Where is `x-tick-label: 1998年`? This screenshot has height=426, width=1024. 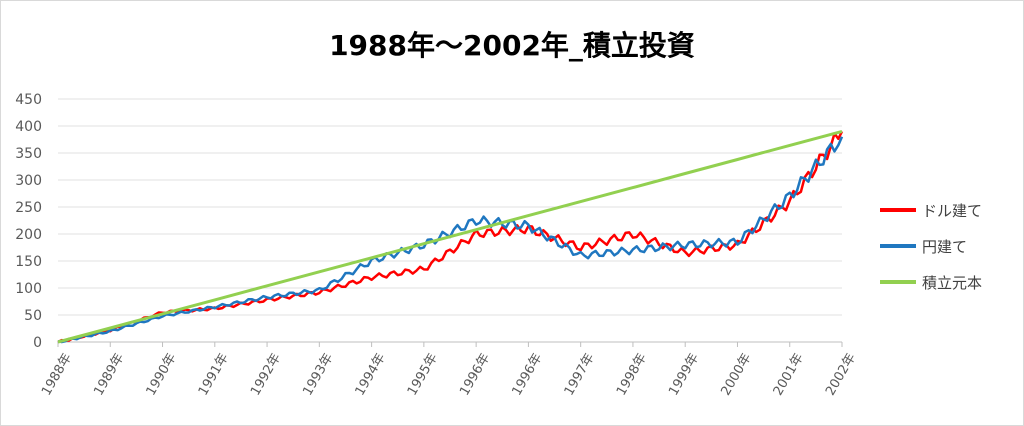 x-tick-label: 1998年 is located at coordinates (632, 374).